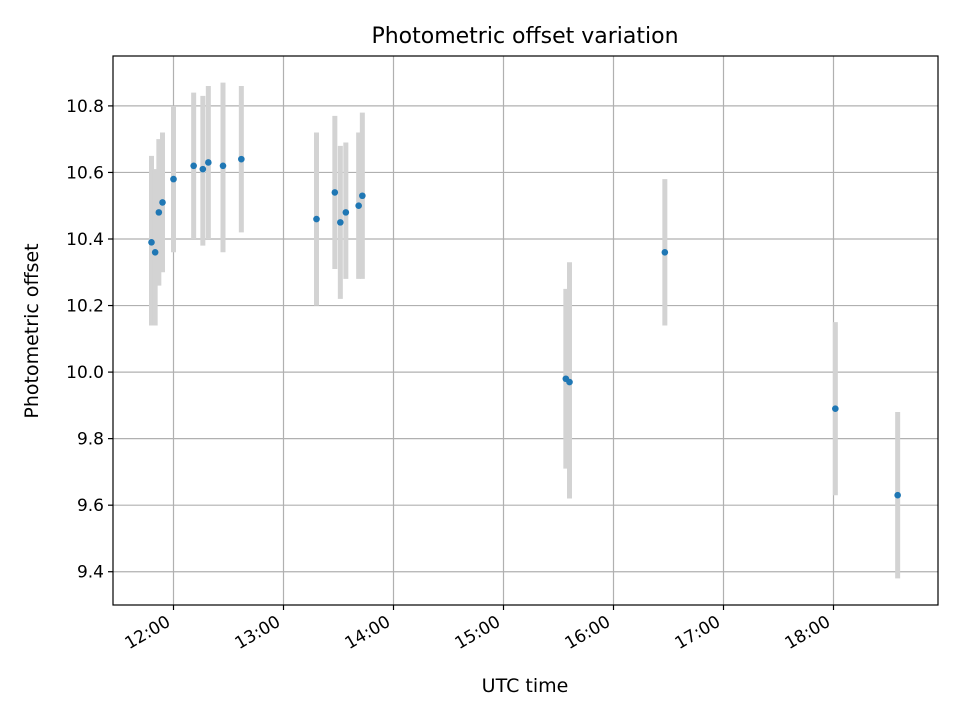 The width and height of the screenshot is (960, 724). What do you see at coordinates (85, 173) in the screenshot?
I see `y-tick-label: 10.6` at bounding box center [85, 173].